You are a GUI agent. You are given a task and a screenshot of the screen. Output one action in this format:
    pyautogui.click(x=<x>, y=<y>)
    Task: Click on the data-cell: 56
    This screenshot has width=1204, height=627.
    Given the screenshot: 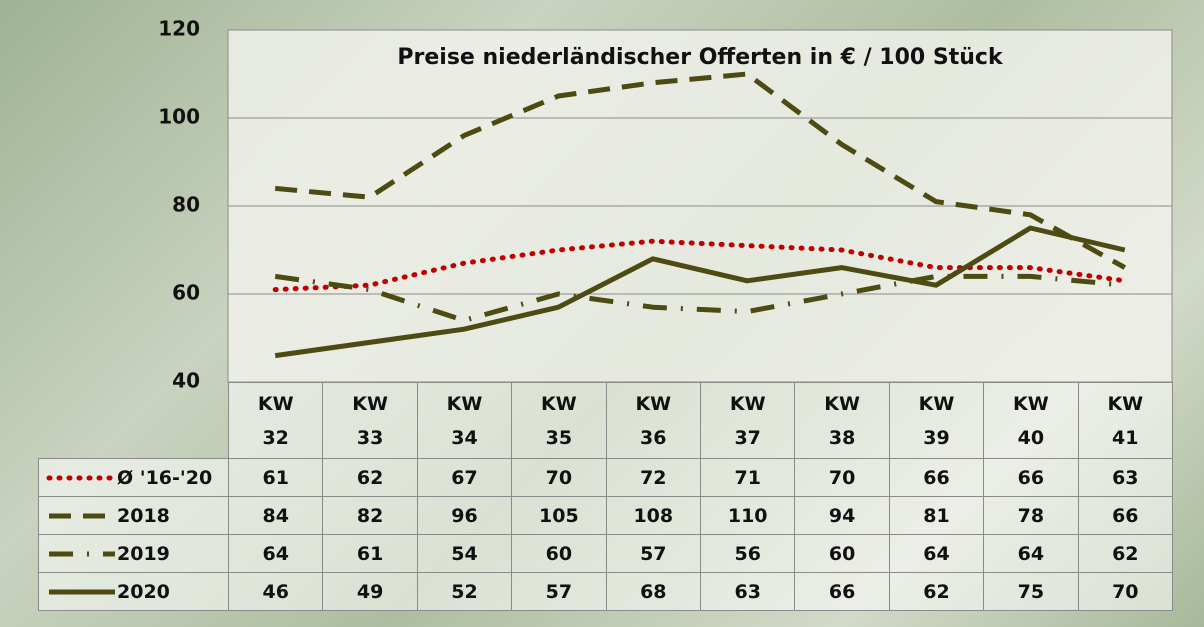 What is the action you would take?
    pyautogui.click(x=748, y=553)
    